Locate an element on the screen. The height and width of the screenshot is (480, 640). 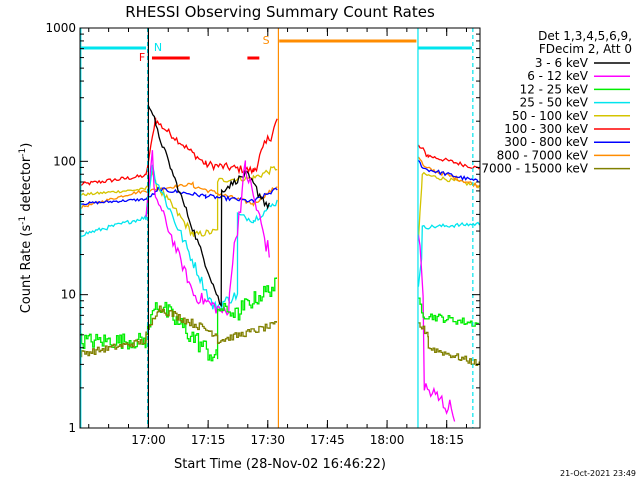
y-axis-label-part: detector is located at coordinates (26, 186).